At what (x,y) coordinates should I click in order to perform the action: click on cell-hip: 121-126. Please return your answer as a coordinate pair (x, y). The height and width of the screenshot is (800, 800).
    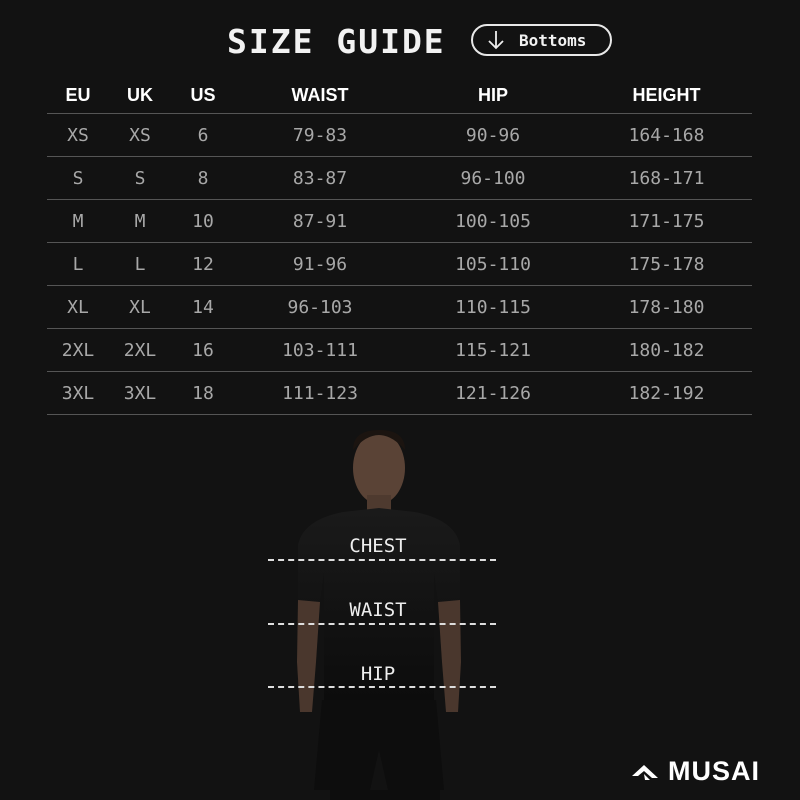
    Looking at the image, I should click on (493, 393).